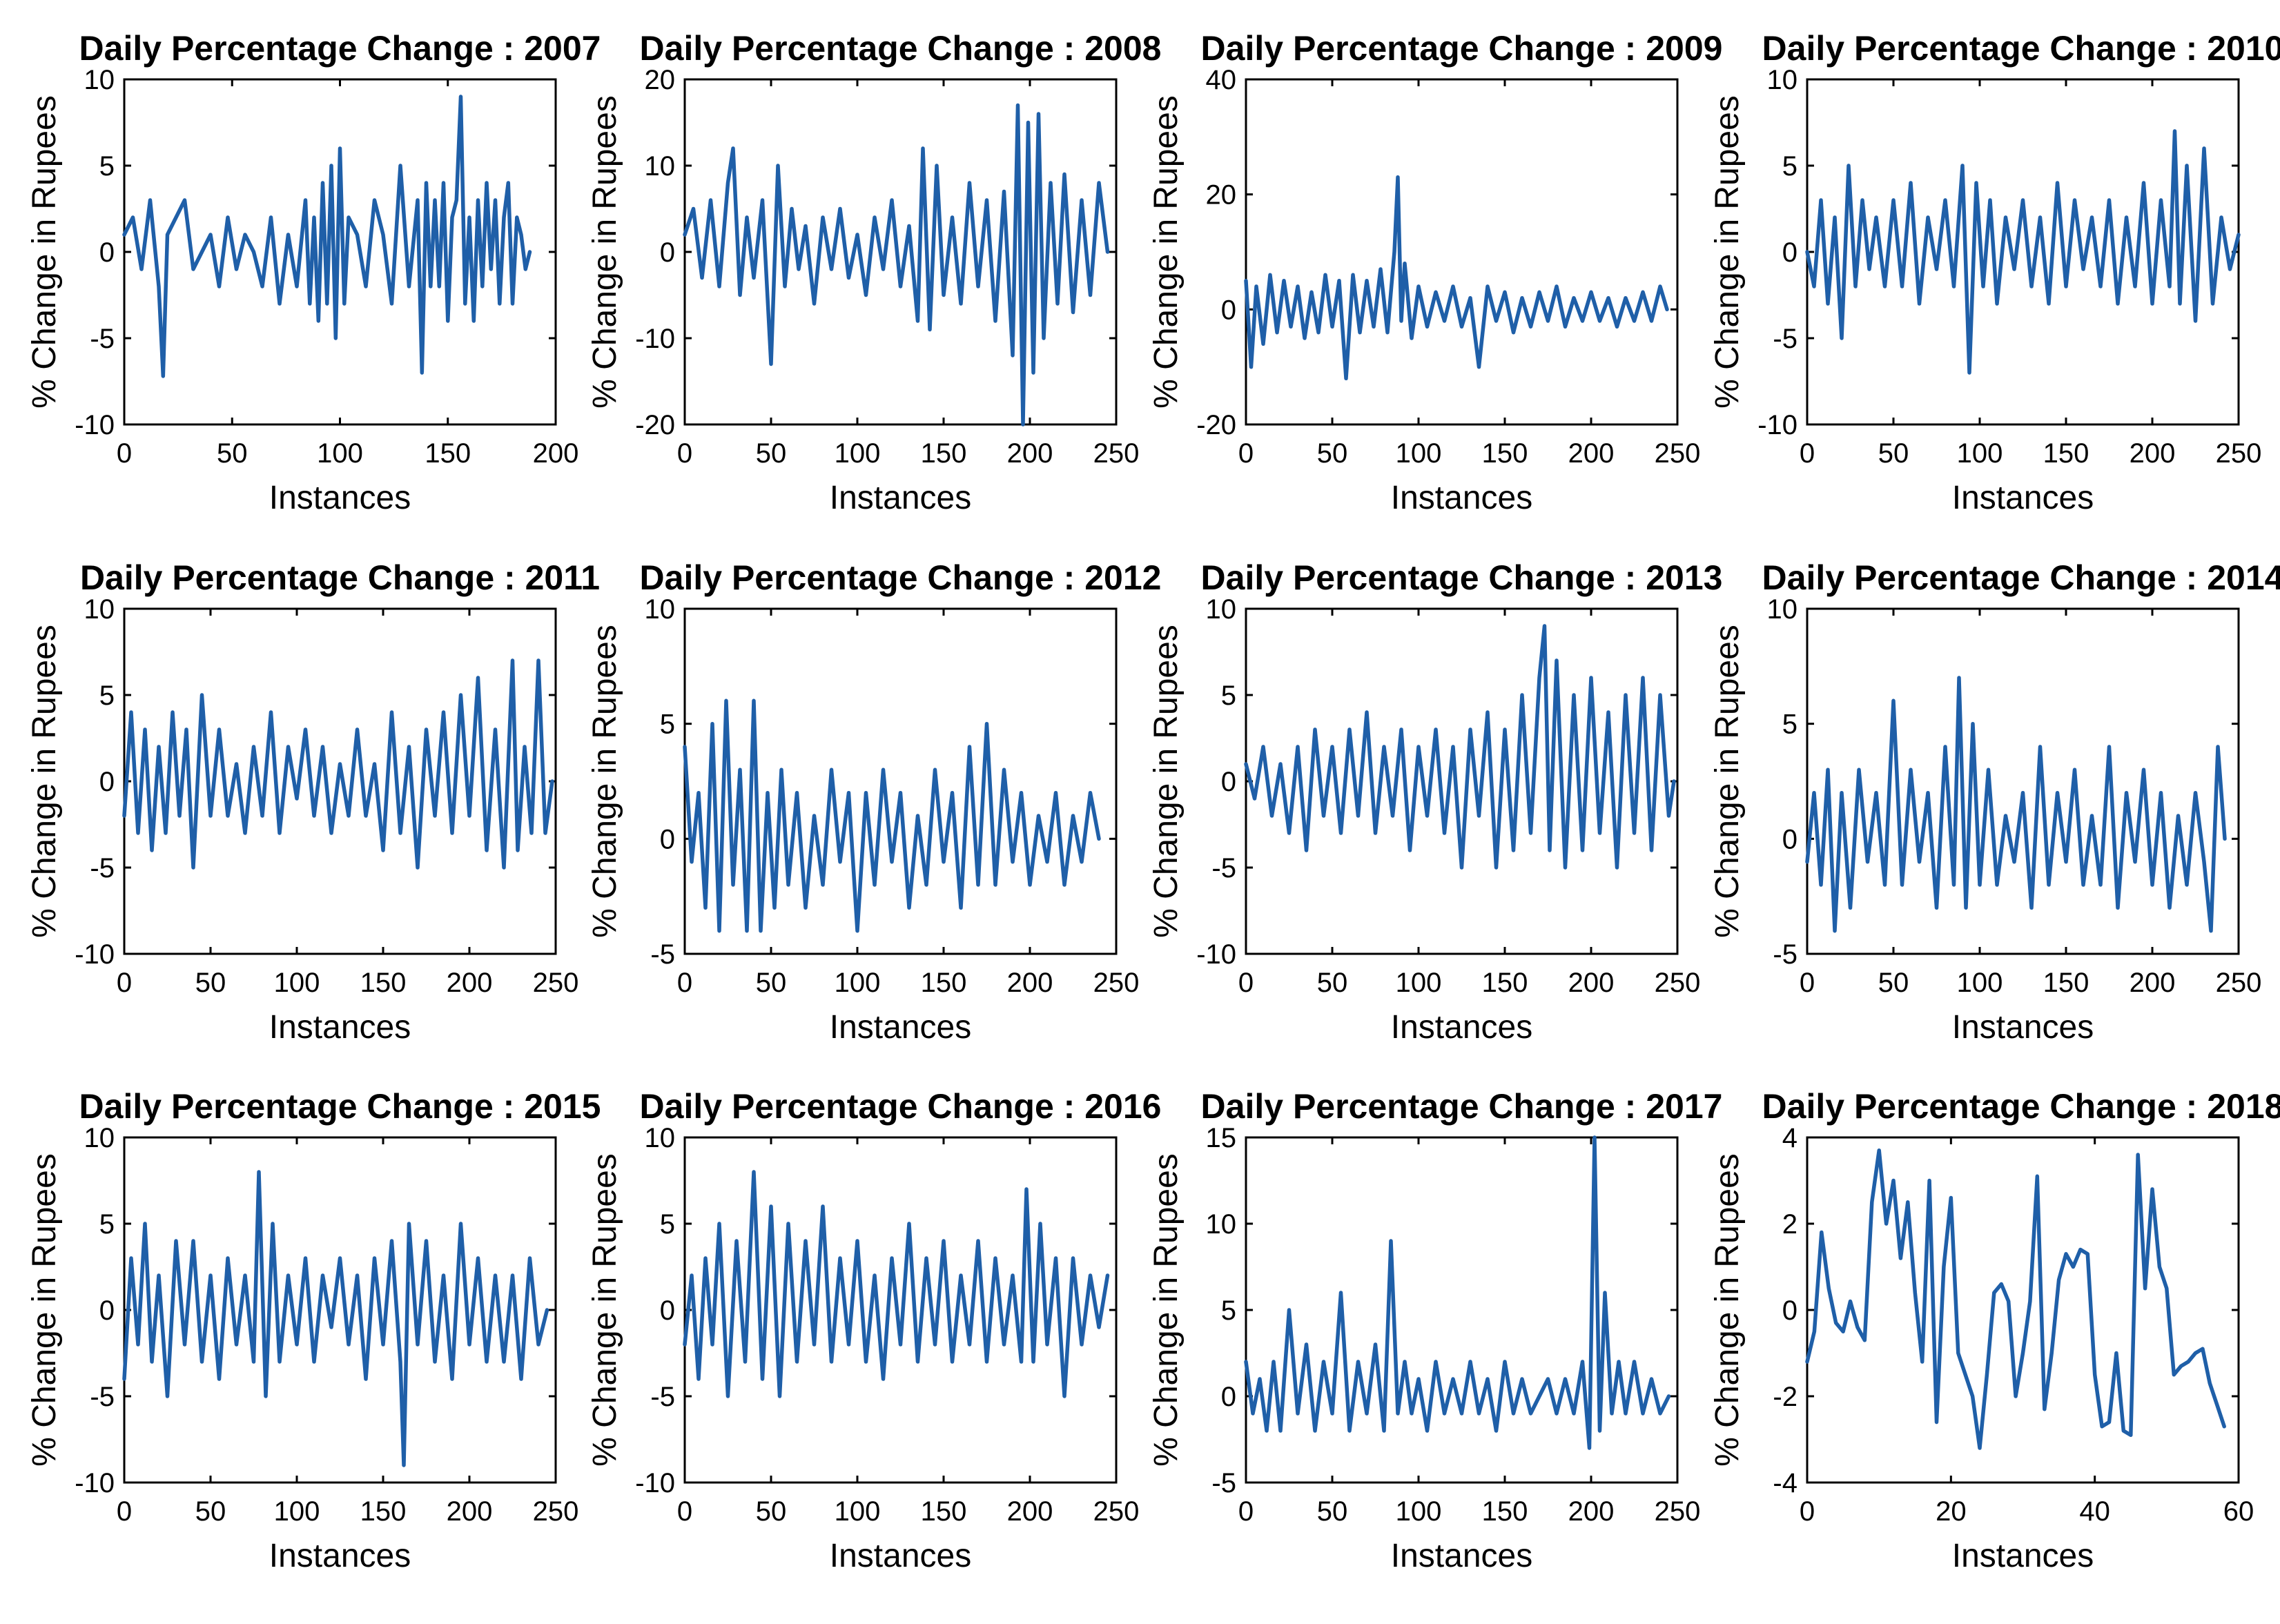  What do you see at coordinates (1462, 1106) in the screenshot?
I see `subplot-title: Daily Percentage Change : 2017` at bounding box center [1462, 1106].